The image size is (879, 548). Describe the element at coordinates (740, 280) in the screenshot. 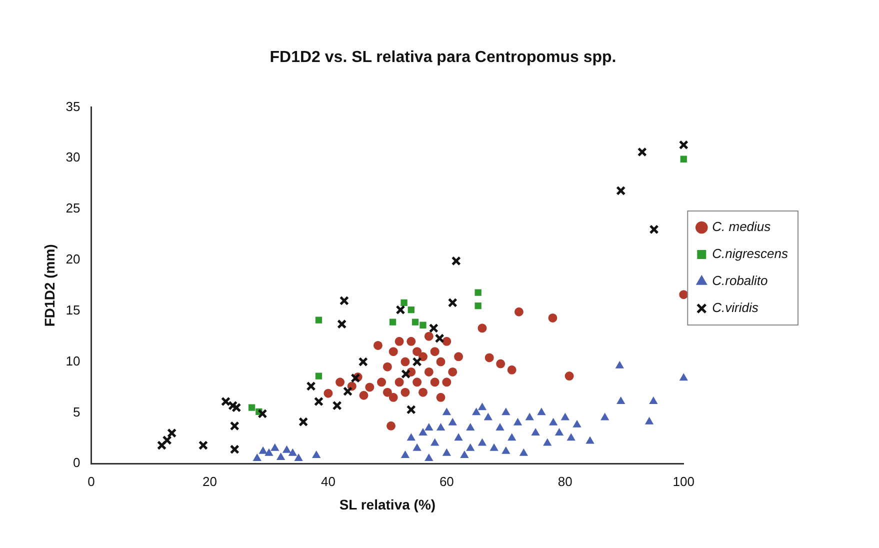

I see `legend-label: C.robalito` at that location.